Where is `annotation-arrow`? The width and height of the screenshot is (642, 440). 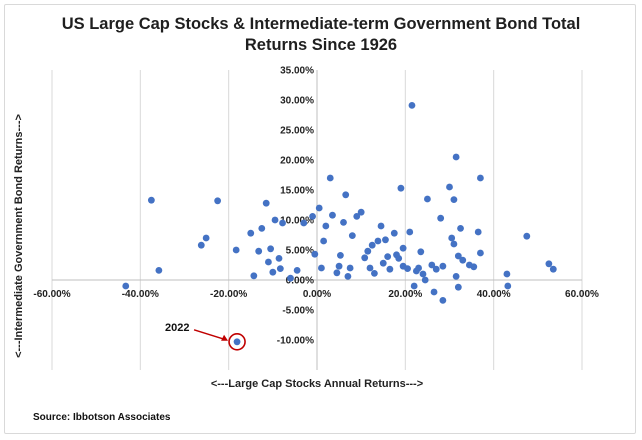
annotation-arrow is located at coordinates (210, 335).